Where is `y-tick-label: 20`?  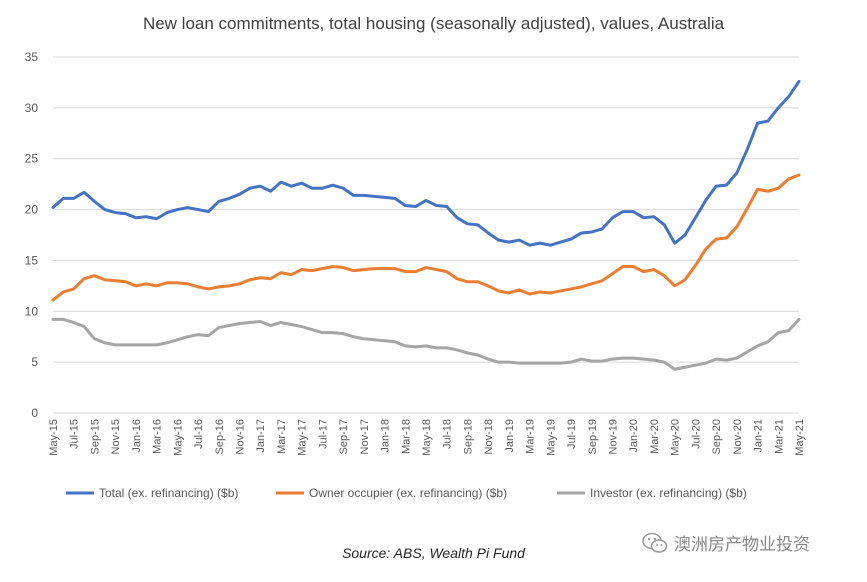 y-tick-label: 20 is located at coordinates (32, 210).